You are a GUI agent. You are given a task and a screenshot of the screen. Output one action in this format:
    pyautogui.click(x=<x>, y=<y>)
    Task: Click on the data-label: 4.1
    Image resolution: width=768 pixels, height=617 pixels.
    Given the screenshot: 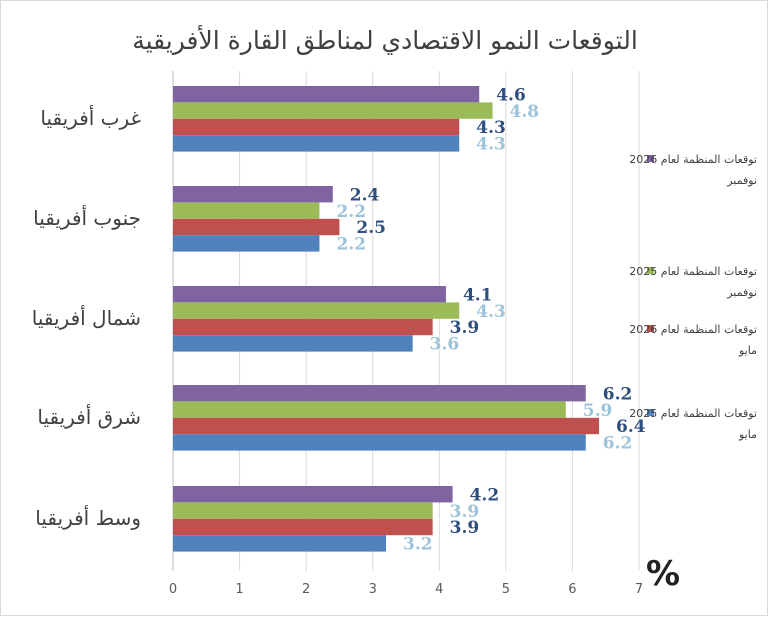 What is the action you would take?
    pyautogui.click(x=478, y=295)
    